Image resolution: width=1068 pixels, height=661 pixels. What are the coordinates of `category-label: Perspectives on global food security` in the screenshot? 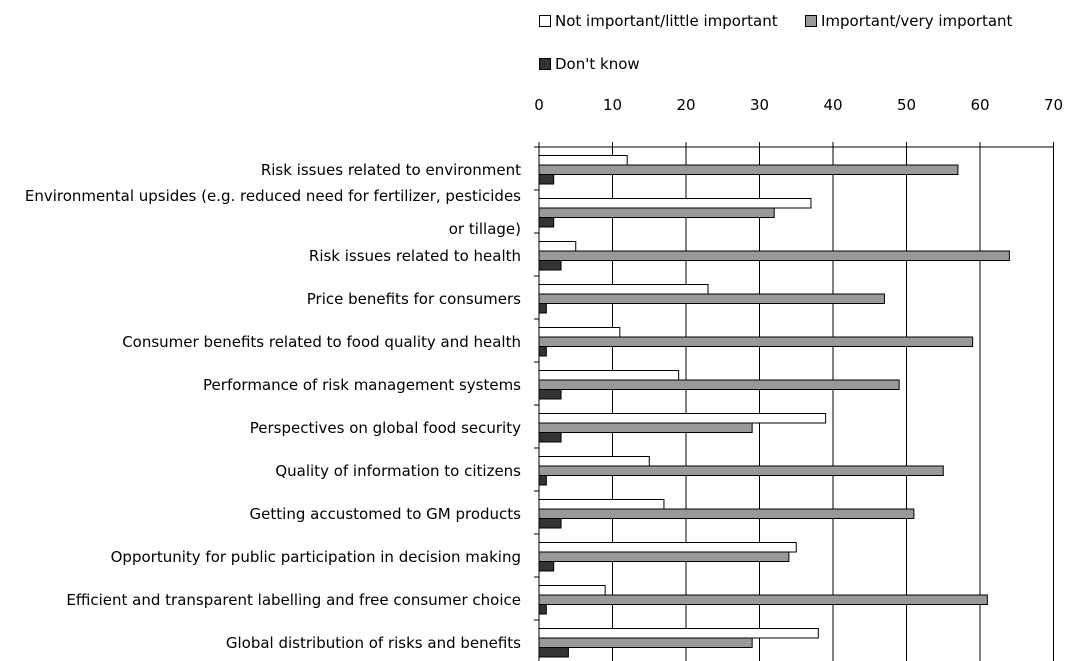 It's located at (385, 428).